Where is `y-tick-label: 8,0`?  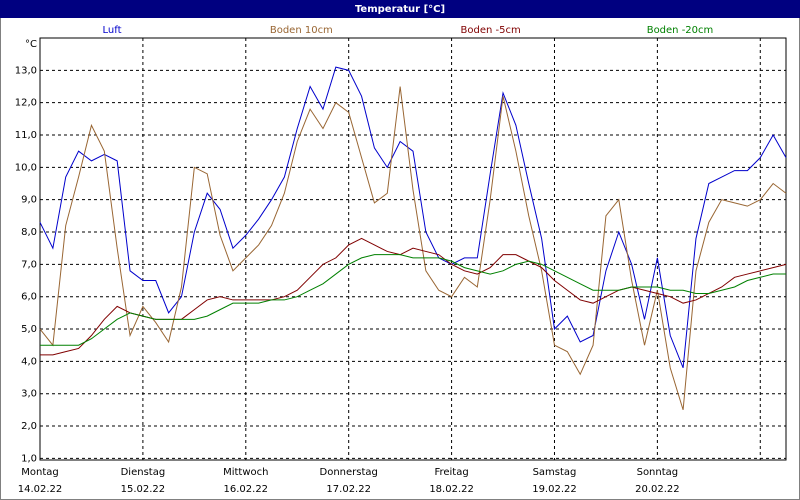 y-tick-label: 8,0 is located at coordinates (29, 232).